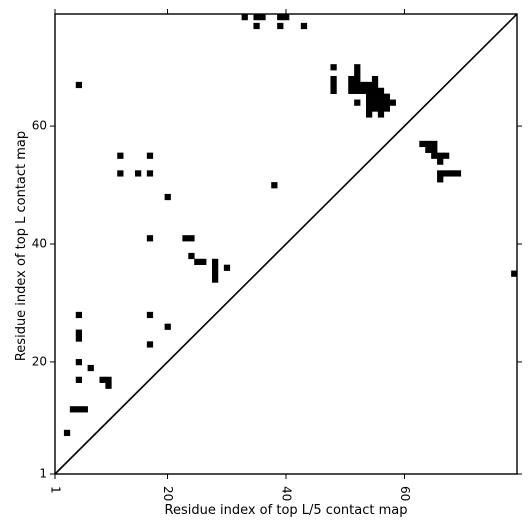 This screenshot has width=531, height=531. I want to click on x-tick-label: 20, so click(168, 493).